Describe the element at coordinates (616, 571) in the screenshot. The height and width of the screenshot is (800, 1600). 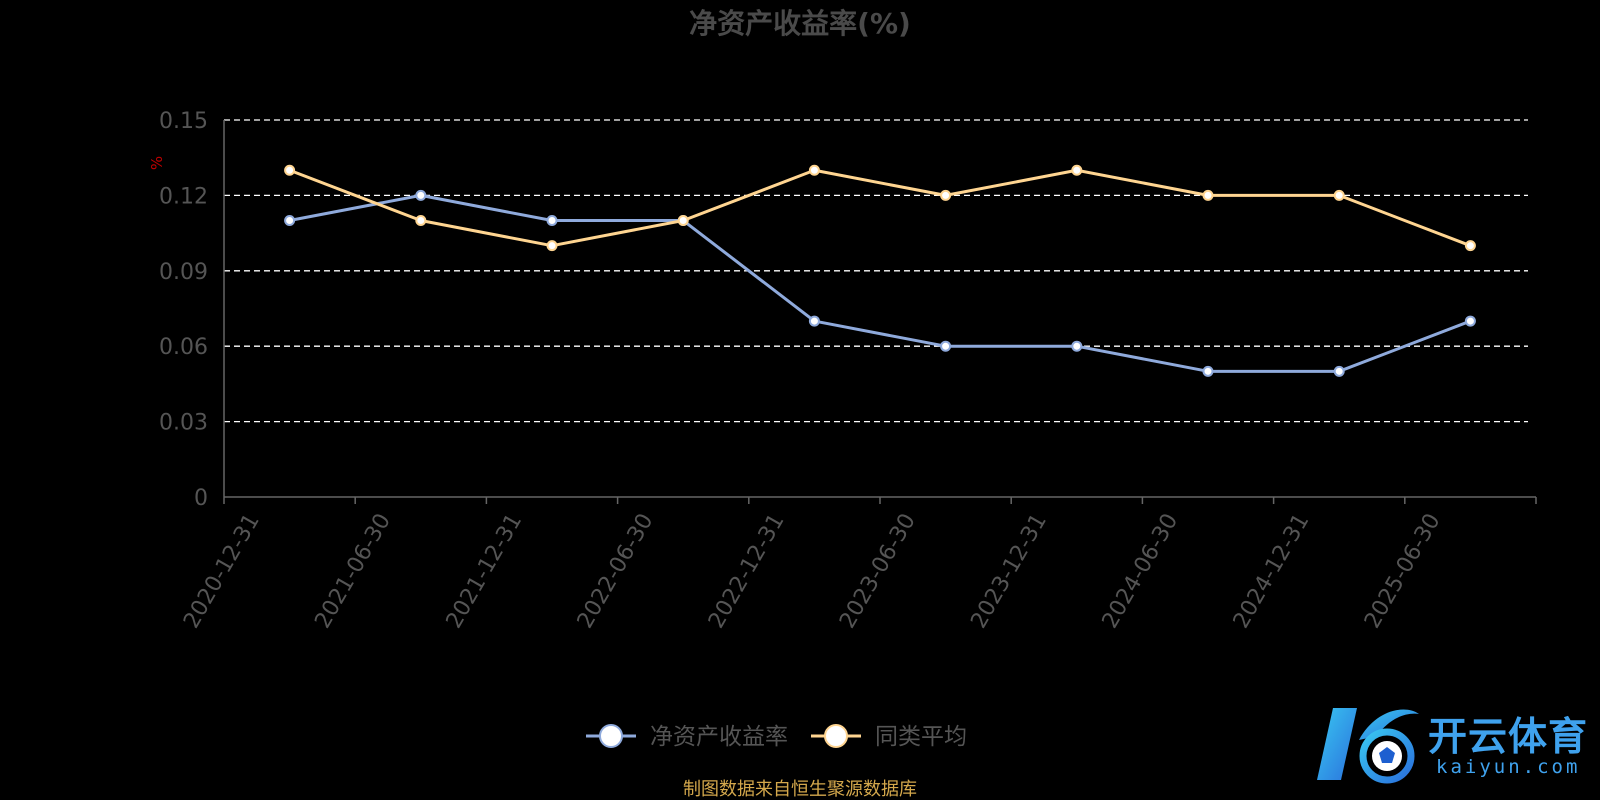
I see `x-tick-label: 2022-06-30` at that location.